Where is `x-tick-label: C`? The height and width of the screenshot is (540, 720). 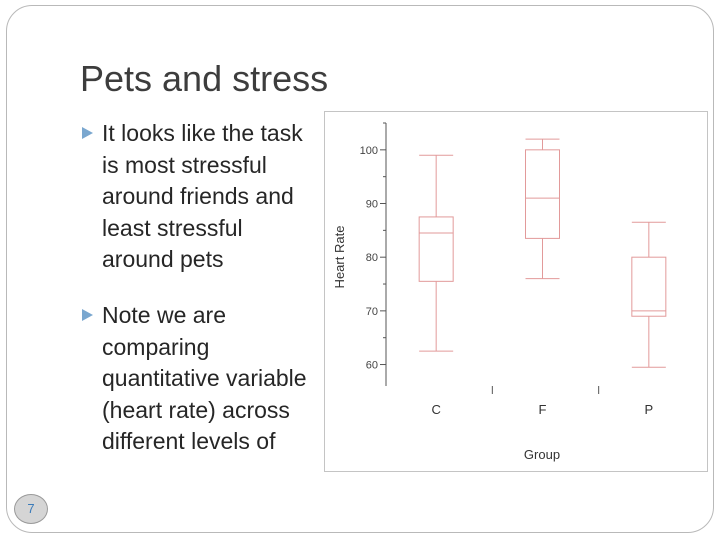
x-tick-label: C is located at coordinates (435, 409).